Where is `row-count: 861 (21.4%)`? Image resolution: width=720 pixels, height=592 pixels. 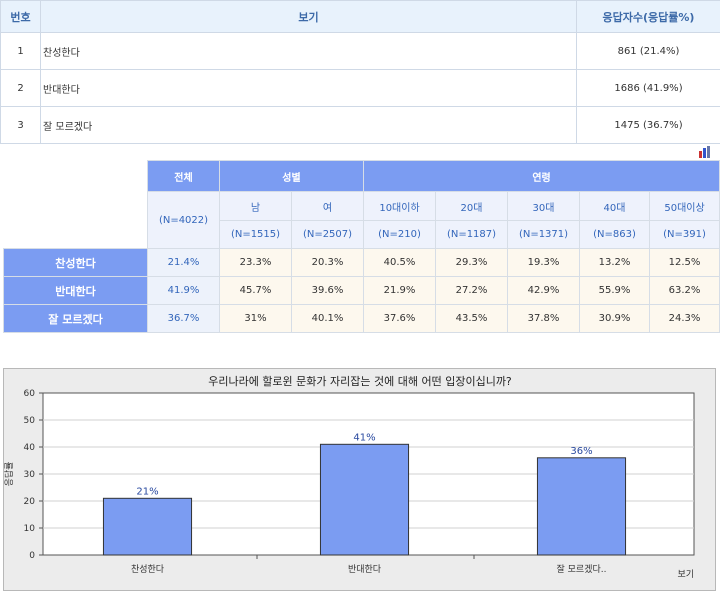 row-count: 861 (21.4%) is located at coordinates (648, 51).